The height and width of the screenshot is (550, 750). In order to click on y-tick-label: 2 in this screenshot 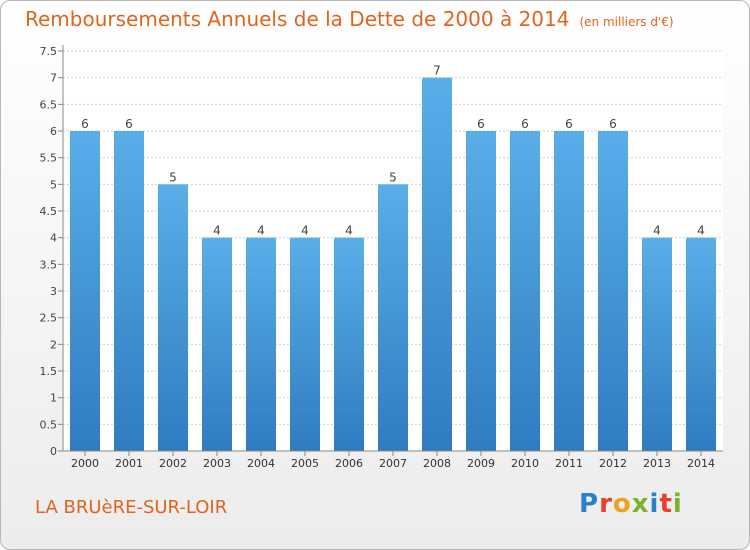, I will do `click(53, 344)`.